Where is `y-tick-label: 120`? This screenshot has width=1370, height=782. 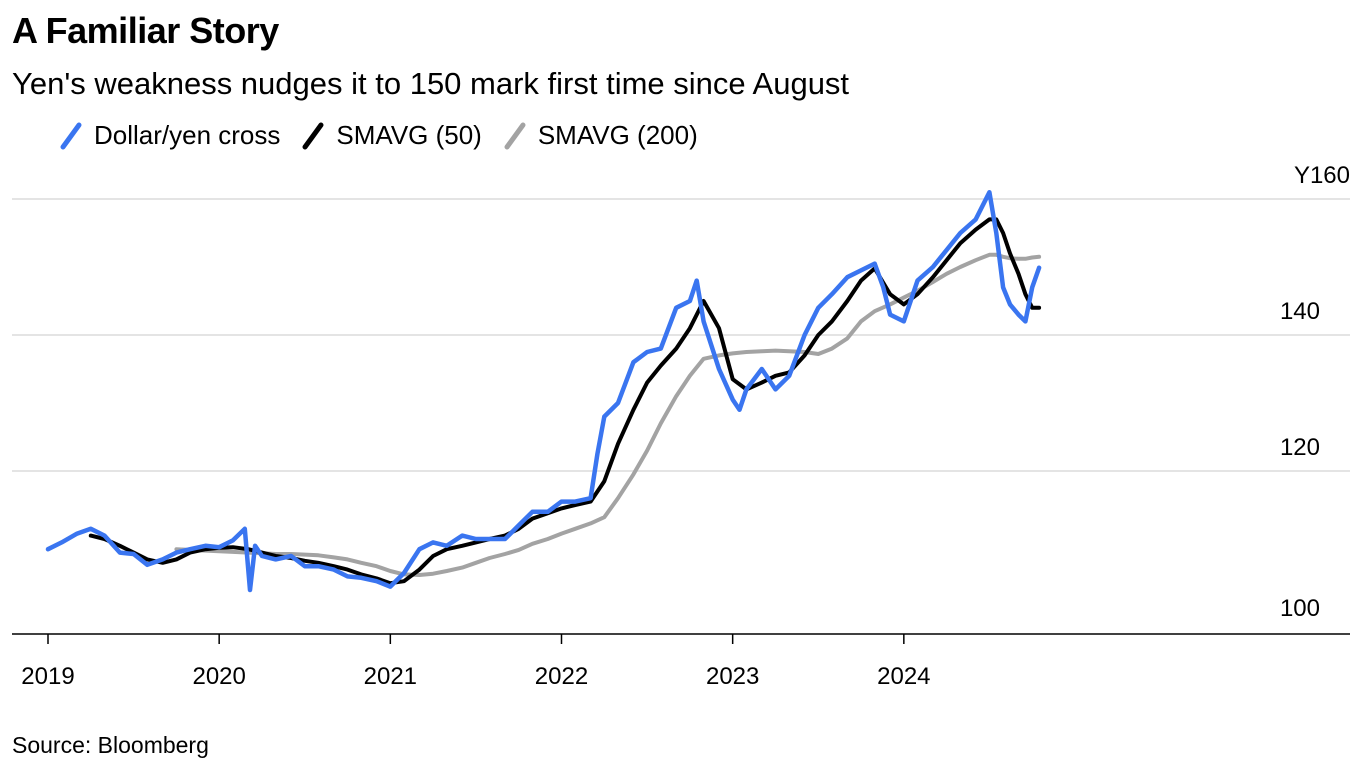
y-tick-label: 120 is located at coordinates (1300, 447).